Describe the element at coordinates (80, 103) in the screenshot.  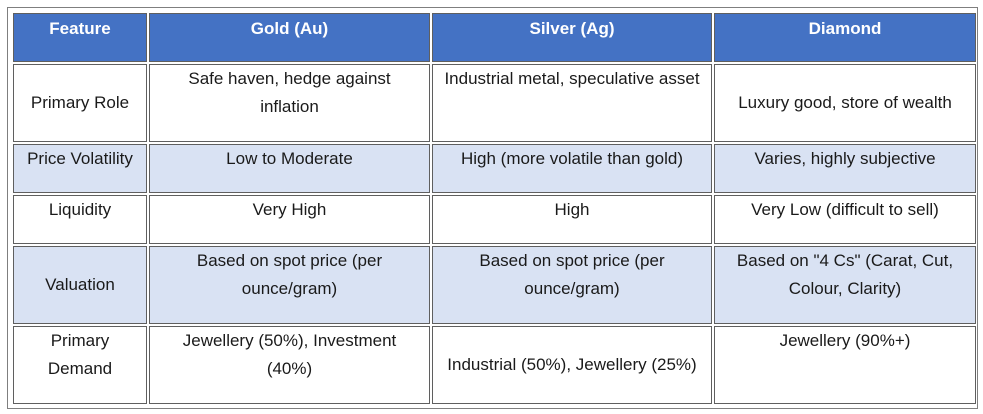
I see `feature-cell: Primary Role` at that location.